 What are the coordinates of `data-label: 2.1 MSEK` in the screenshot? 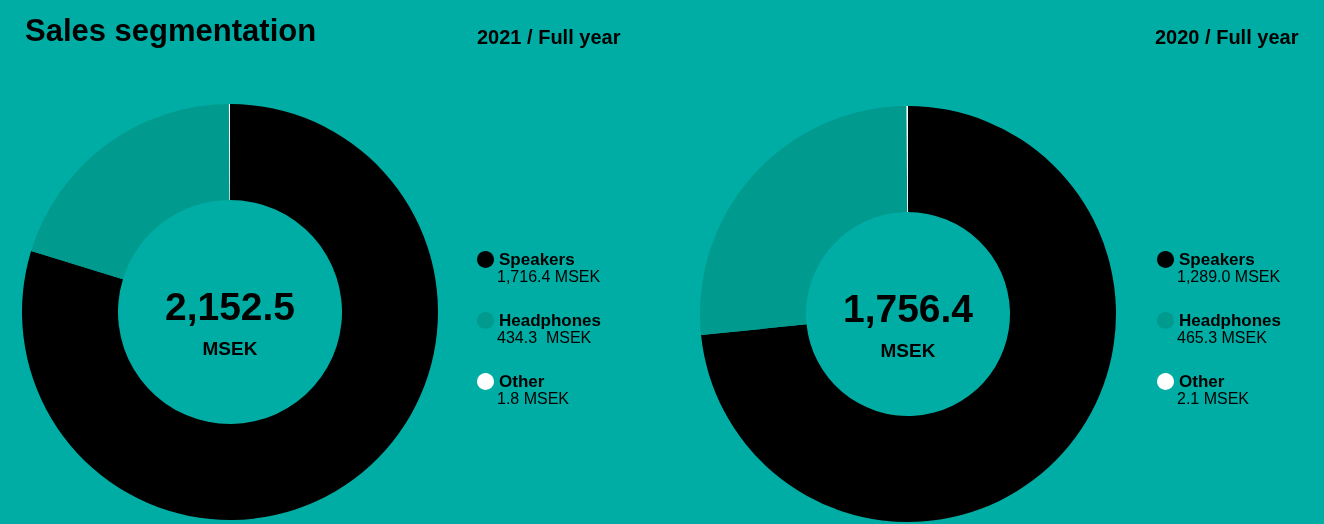 It's located at (1213, 398).